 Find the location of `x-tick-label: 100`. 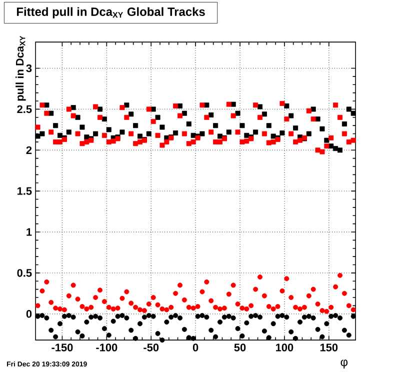

x-tick-label: 100 is located at coordinates (285, 348).